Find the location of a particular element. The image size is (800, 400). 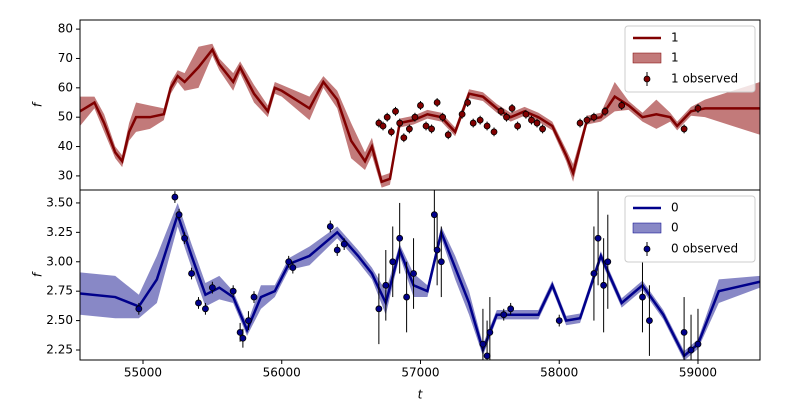

y-tick-label: 40 is located at coordinates (65, 146).